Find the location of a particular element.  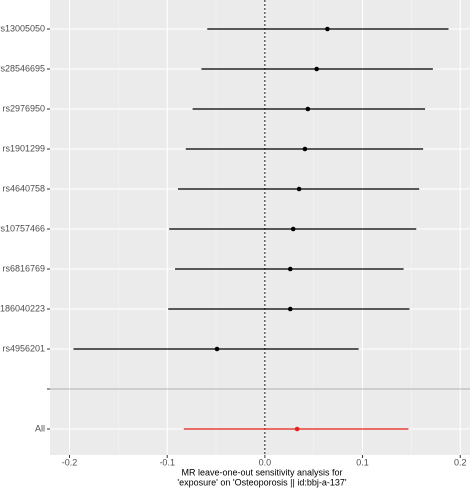

y-tick-label: rs4640758 is located at coordinates (23, 188).